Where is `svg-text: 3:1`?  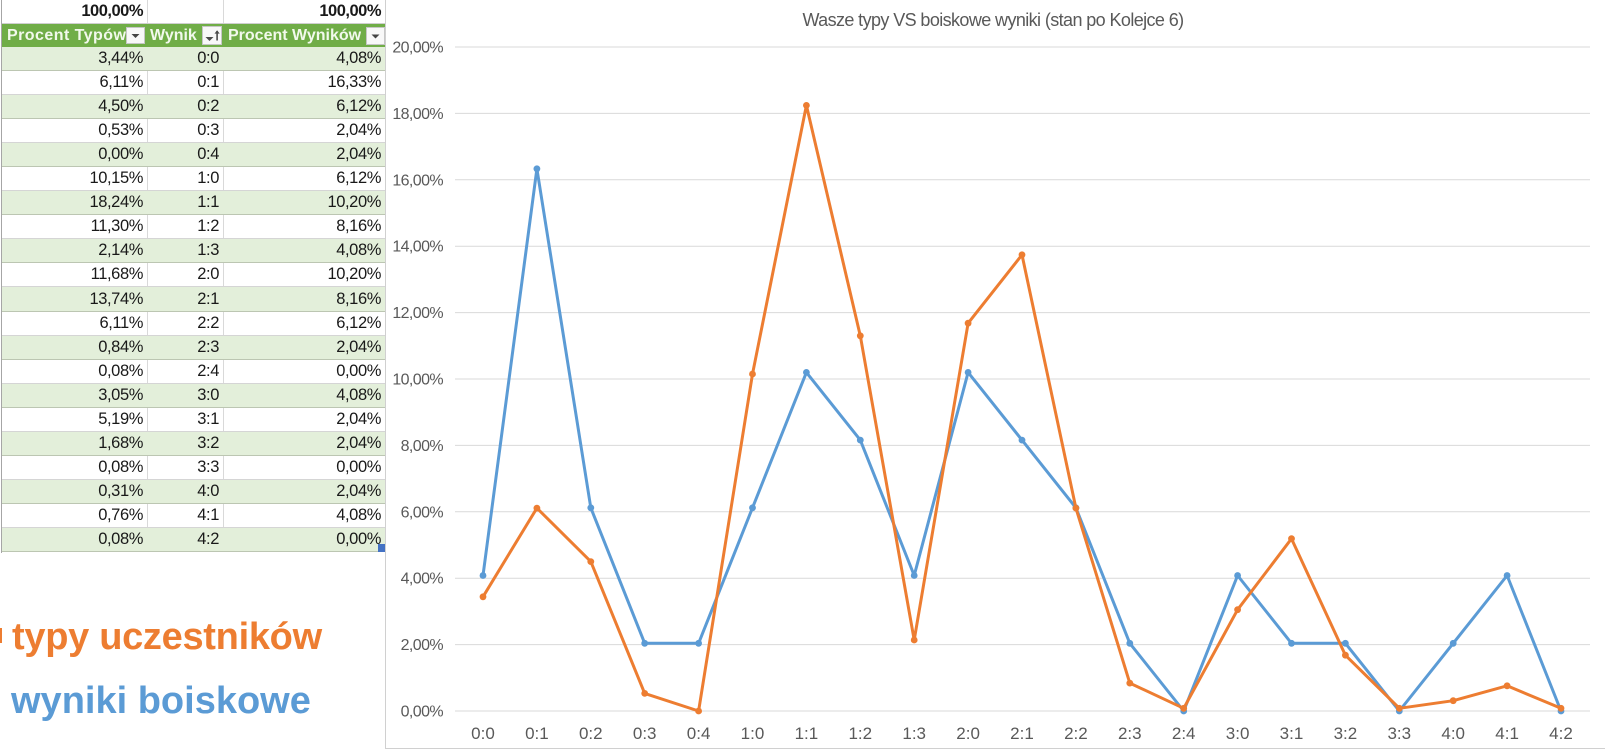 svg-text: 3:1 is located at coordinates (1292, 733).